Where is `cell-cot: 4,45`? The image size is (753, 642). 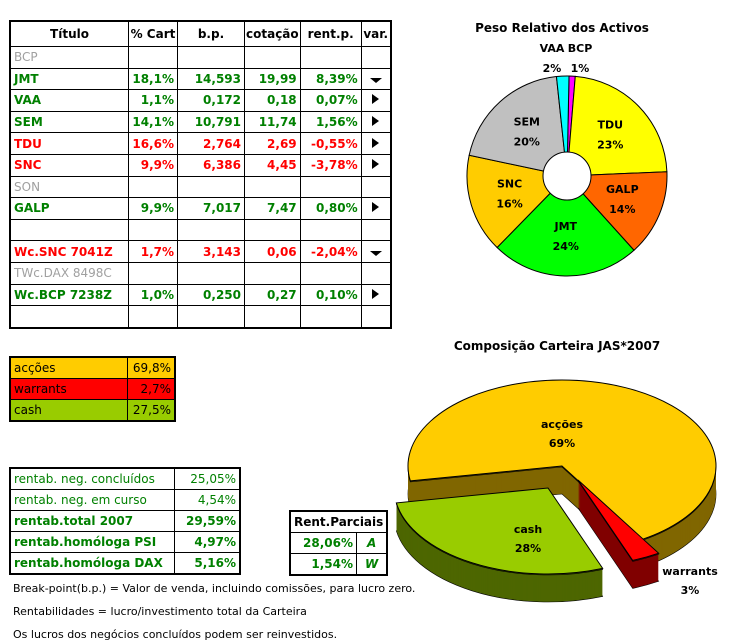 cell-cot: 4,45 is located at coordinates (272, 165).